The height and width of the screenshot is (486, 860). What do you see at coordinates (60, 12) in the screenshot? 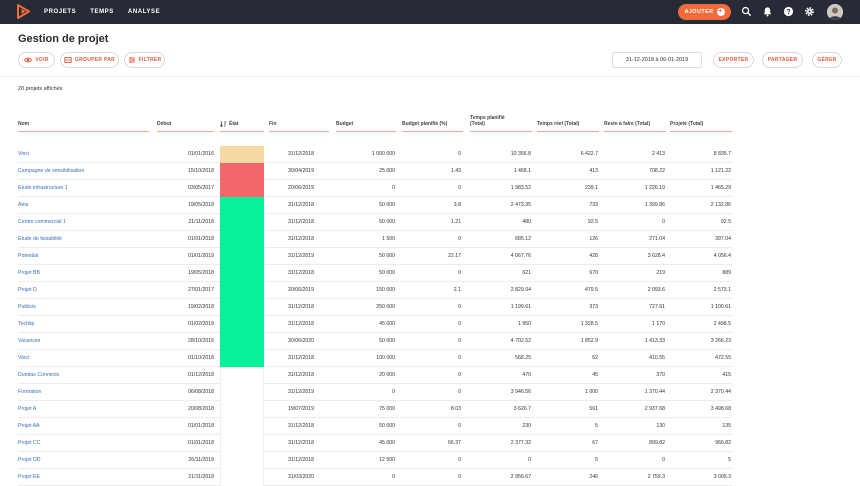
I see `nav-projets: PROJETS` at bounding box center [60, 12].